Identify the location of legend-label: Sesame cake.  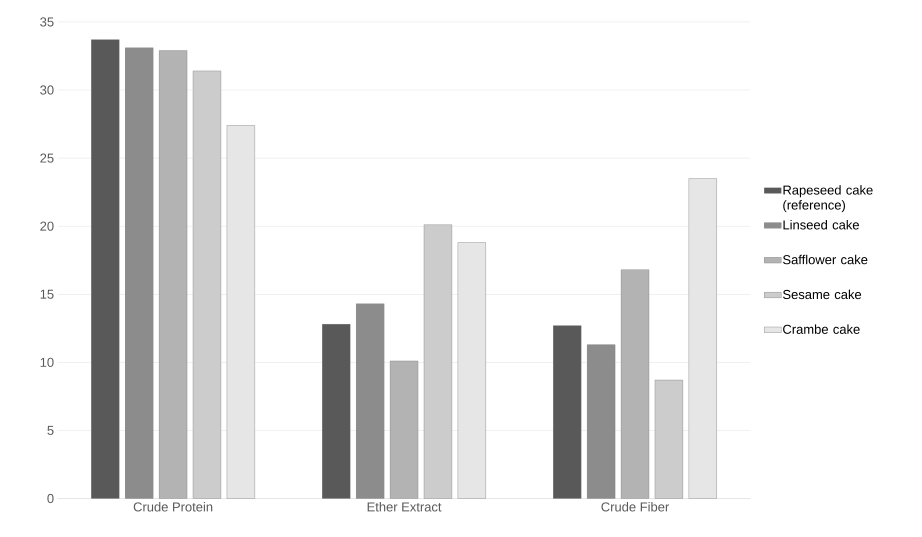
(822, 294).